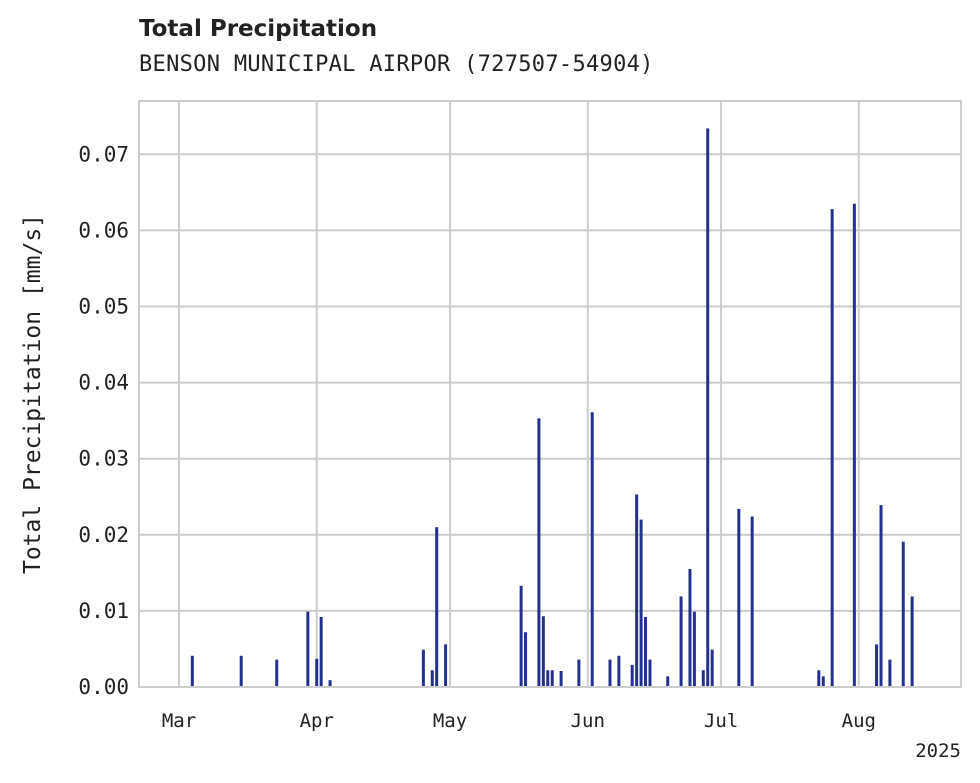 This screenshot has height=783, width=980. Describe the element at coordinates (721, 721) in the screenshot. I see `x-tick-label: Jul` at that location.